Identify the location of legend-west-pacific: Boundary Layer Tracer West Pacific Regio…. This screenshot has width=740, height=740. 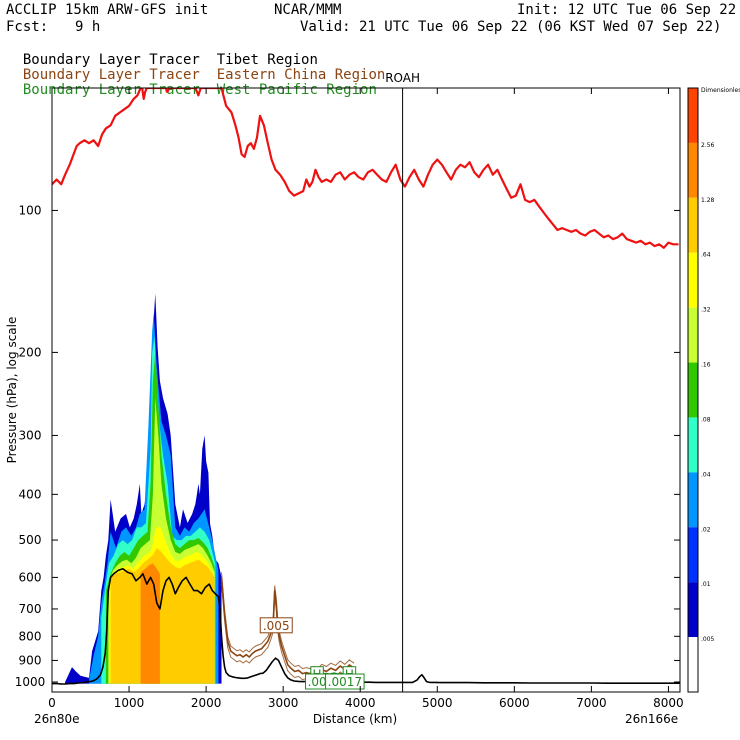
(191, 82).